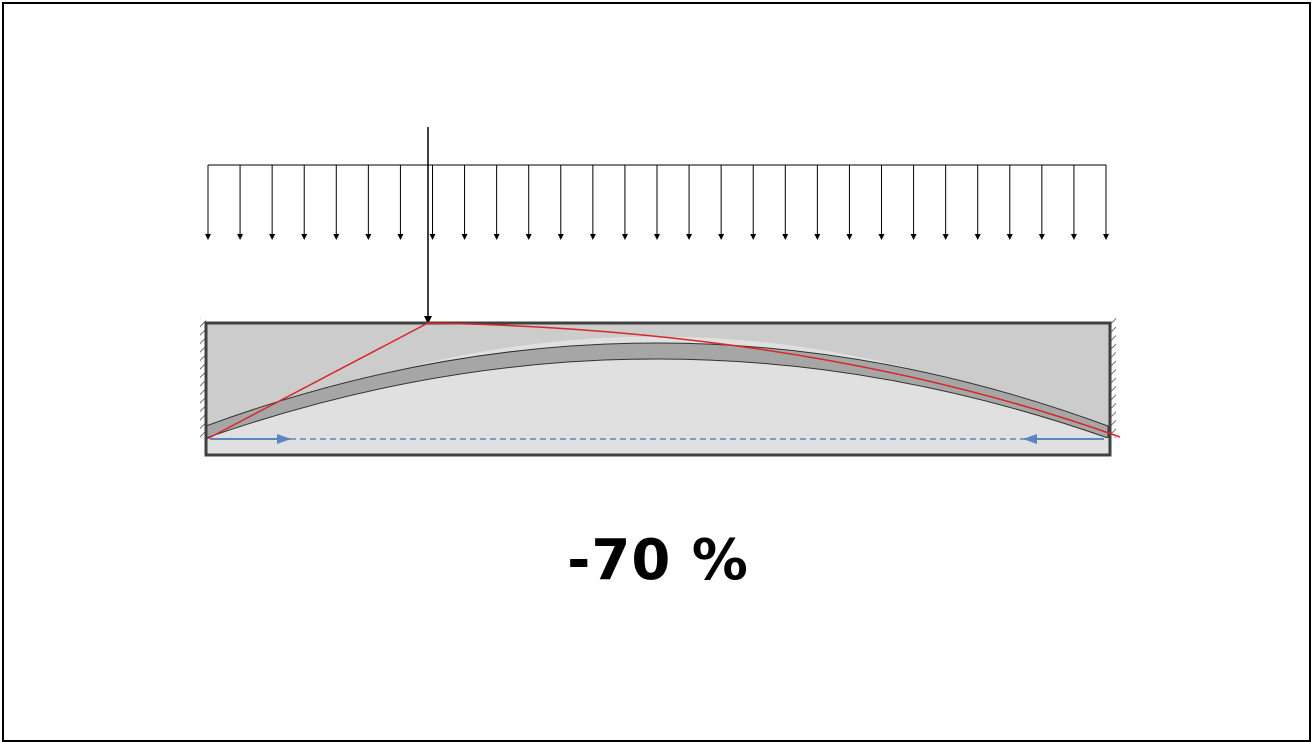 Image resolution: width=1316 pixels, height=742 pixels. I want to click on right-support-icon, so click(1113, 378).